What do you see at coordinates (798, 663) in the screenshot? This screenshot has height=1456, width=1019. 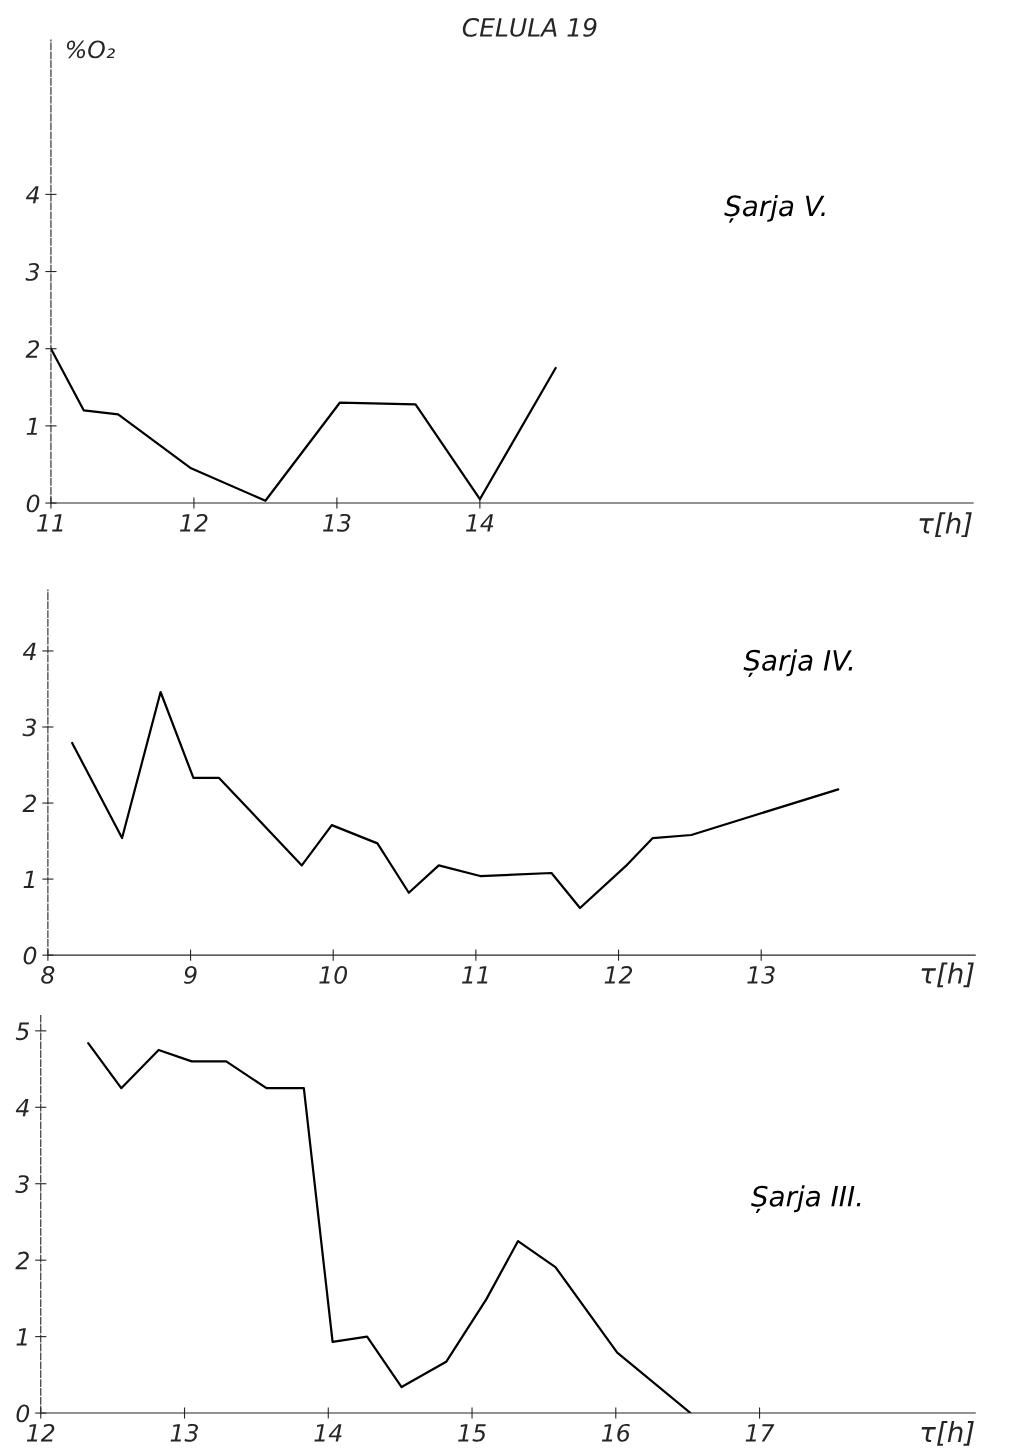 I see `text: Șarja IV.` at bounding box center [798, 663].